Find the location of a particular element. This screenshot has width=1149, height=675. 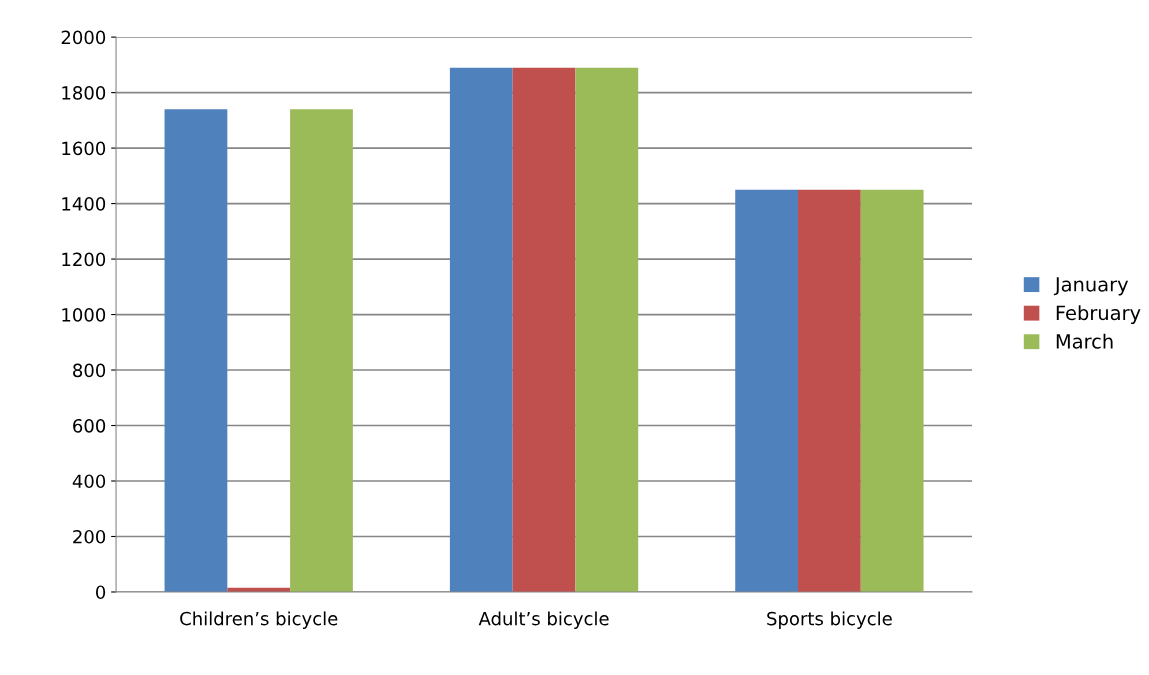

legend-label: January is located at coordinates (1091, 286).